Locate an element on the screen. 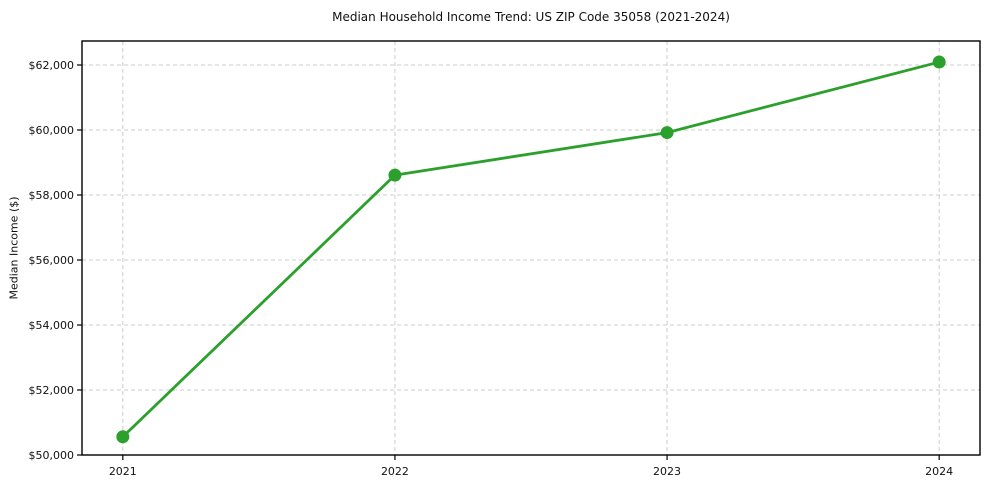 This screenshot has width=989, height=490. y-tick-label: $56,000 is located at coordinates (52, 260).